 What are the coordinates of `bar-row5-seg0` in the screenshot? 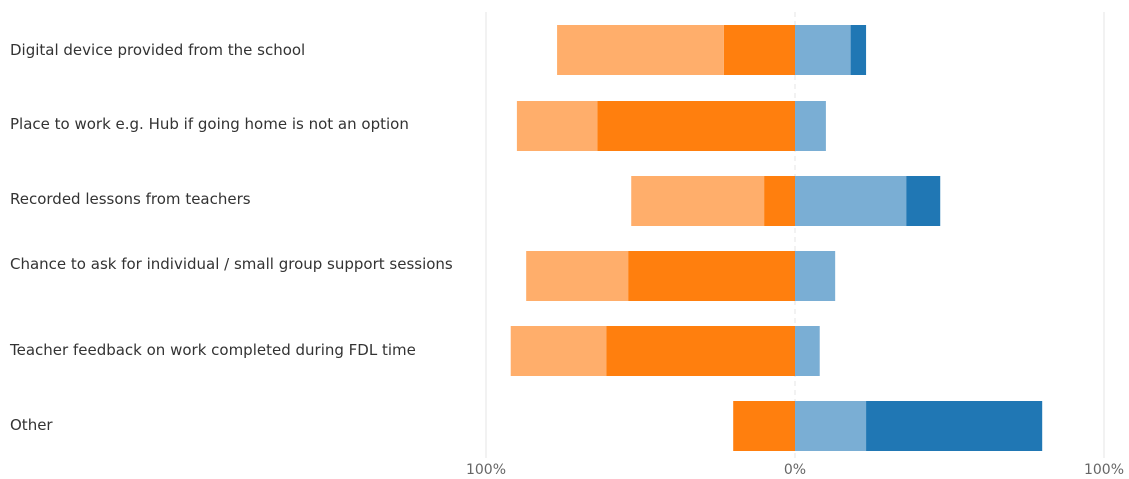 It's located at (764, 426).